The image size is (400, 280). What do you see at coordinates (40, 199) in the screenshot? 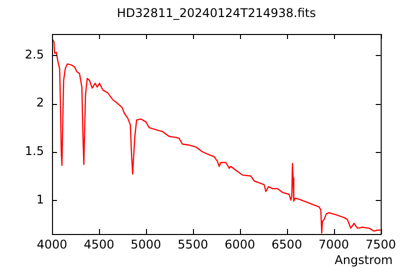
I see `y-tick-label: 1` at bounding box center [40, 199].